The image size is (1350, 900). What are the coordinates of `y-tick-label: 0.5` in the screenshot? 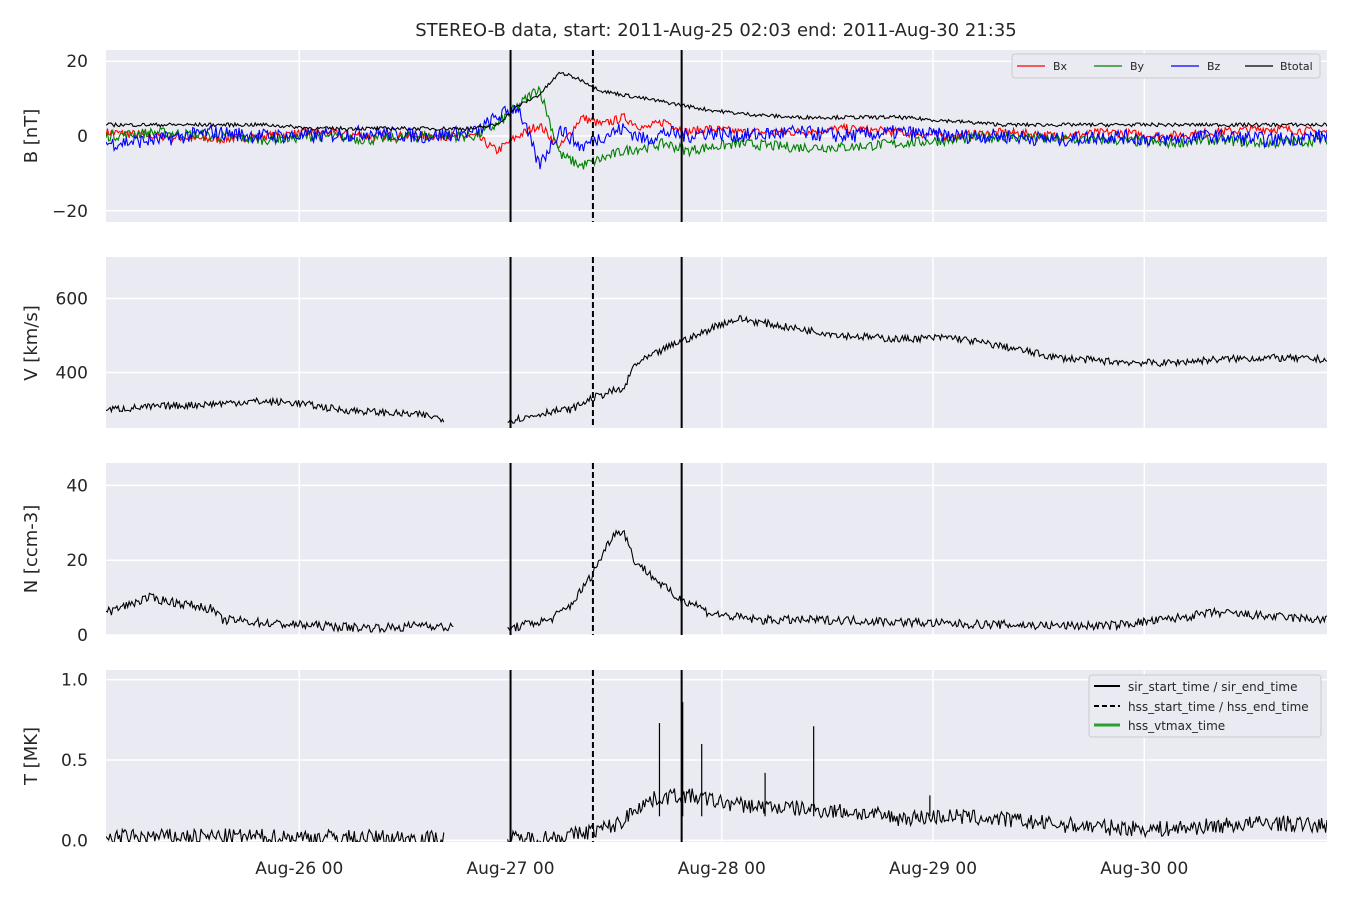 It's located at (74, 761).